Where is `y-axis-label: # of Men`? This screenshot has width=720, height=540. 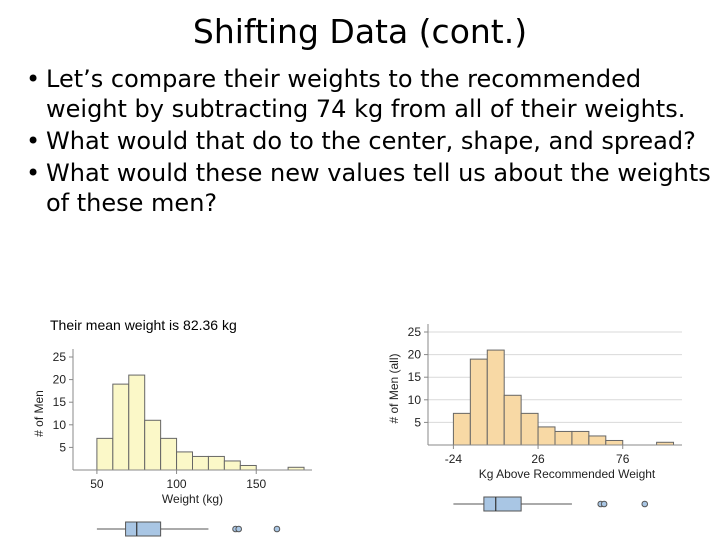
y-axis-label: # of Men is located at coordinates (39, 413).